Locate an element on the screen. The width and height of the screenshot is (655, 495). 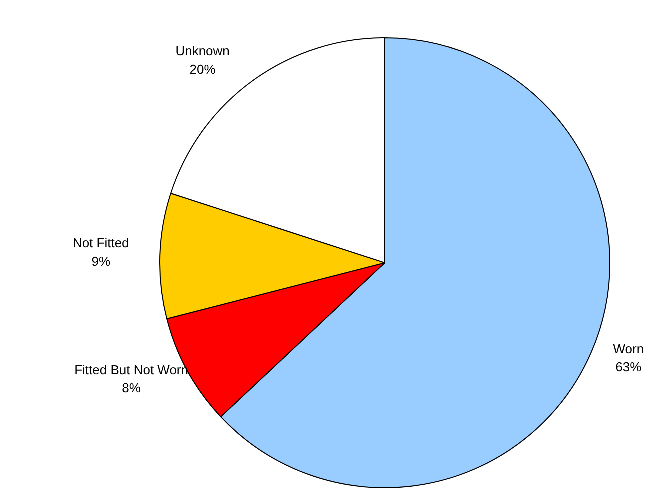
data-label: 20% is located at coordinates (203, 69).